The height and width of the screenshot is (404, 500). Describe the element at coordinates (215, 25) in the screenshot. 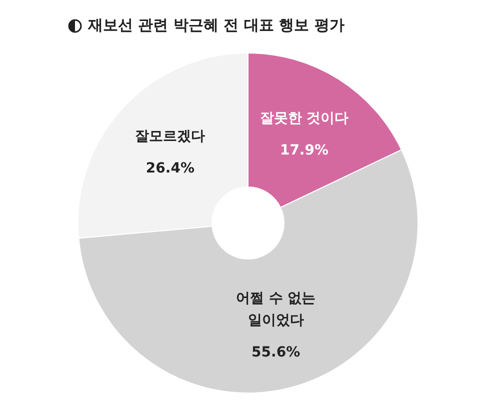

I see `chart-title: 재보선 관련 박근혜 전 대표 행보 평가` at that location.